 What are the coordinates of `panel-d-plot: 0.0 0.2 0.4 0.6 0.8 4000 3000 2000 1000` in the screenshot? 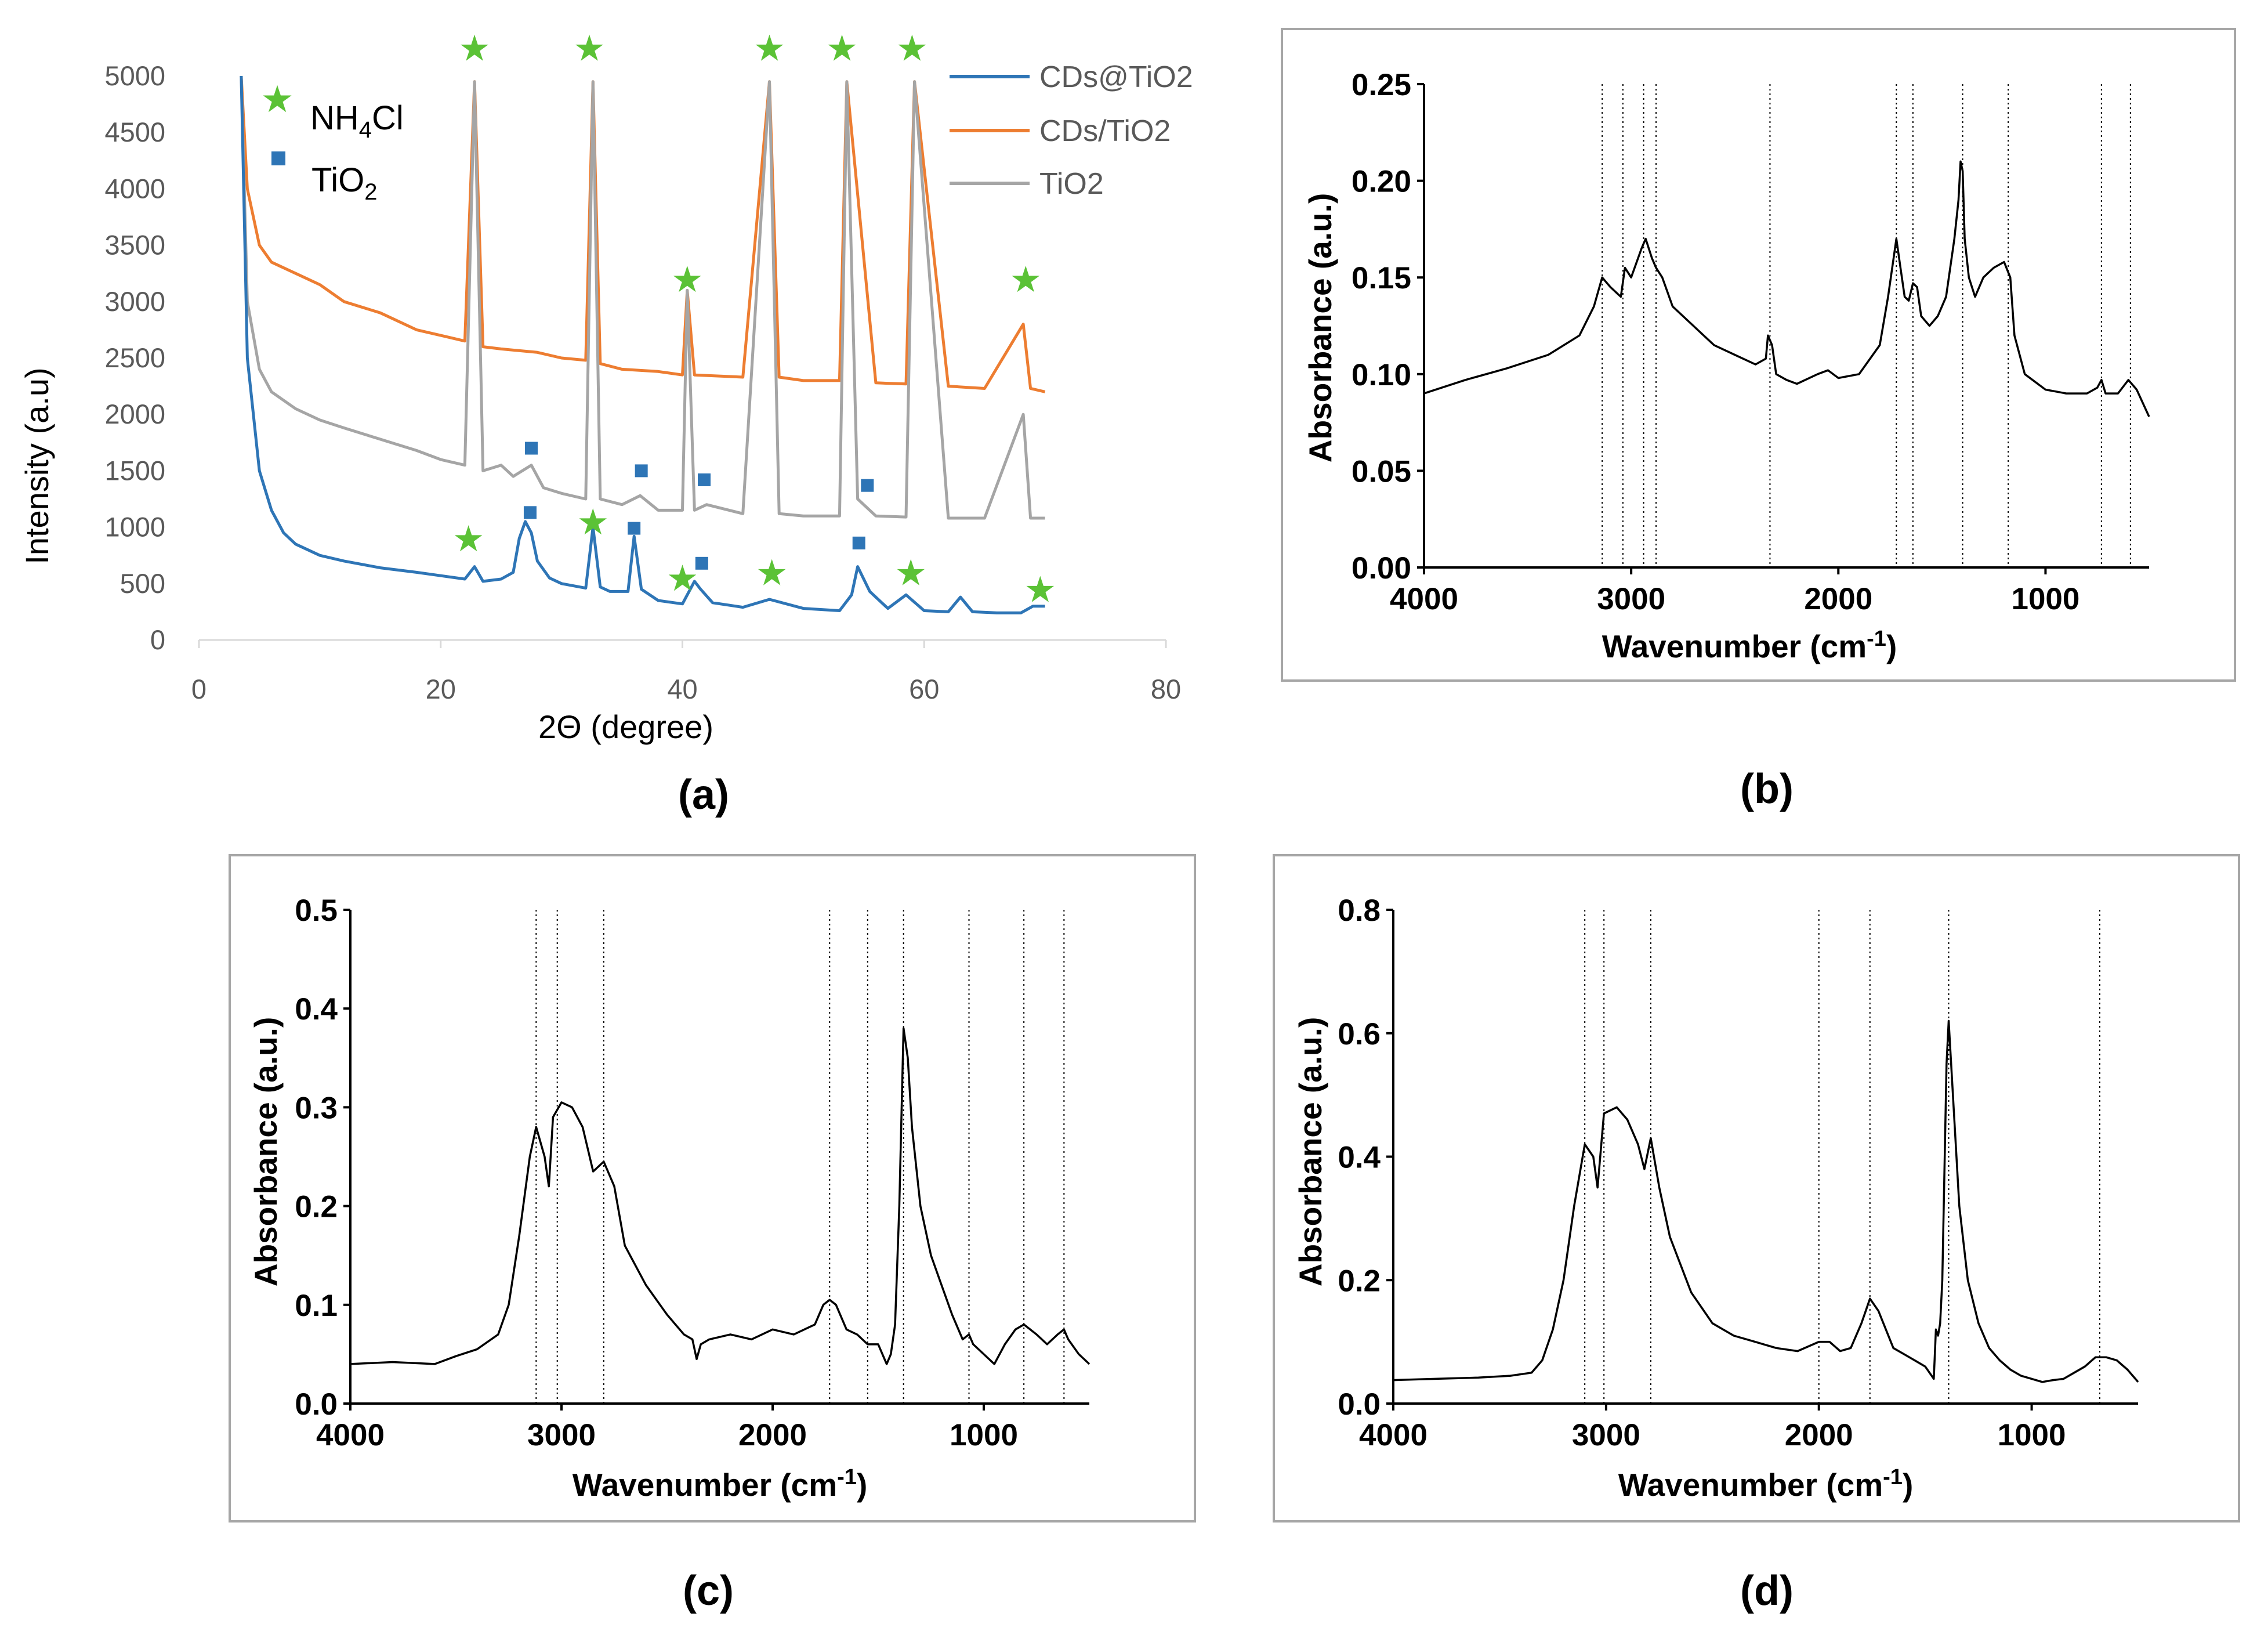 It's located at (1739, 1173).